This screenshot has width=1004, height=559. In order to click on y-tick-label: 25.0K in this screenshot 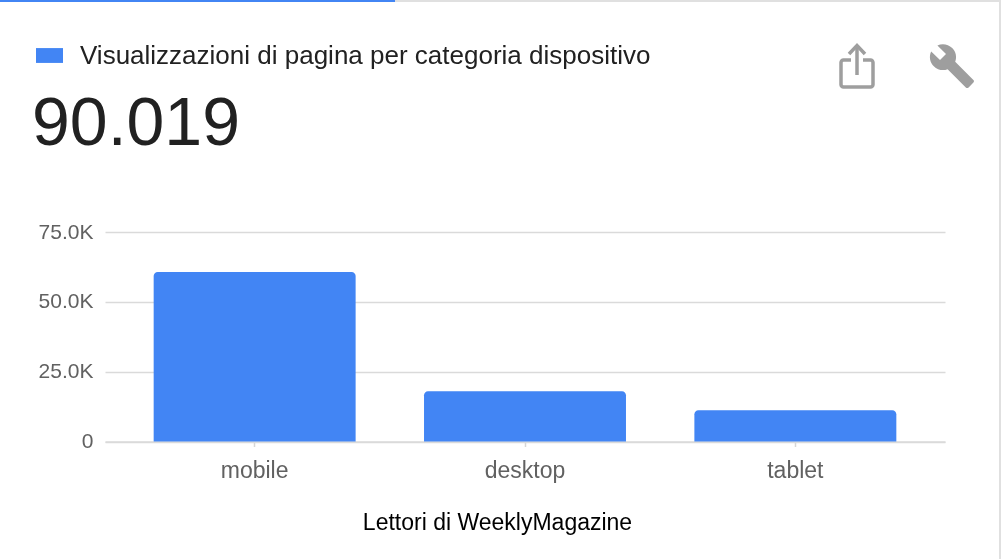, I will do `click(66, 371)`.